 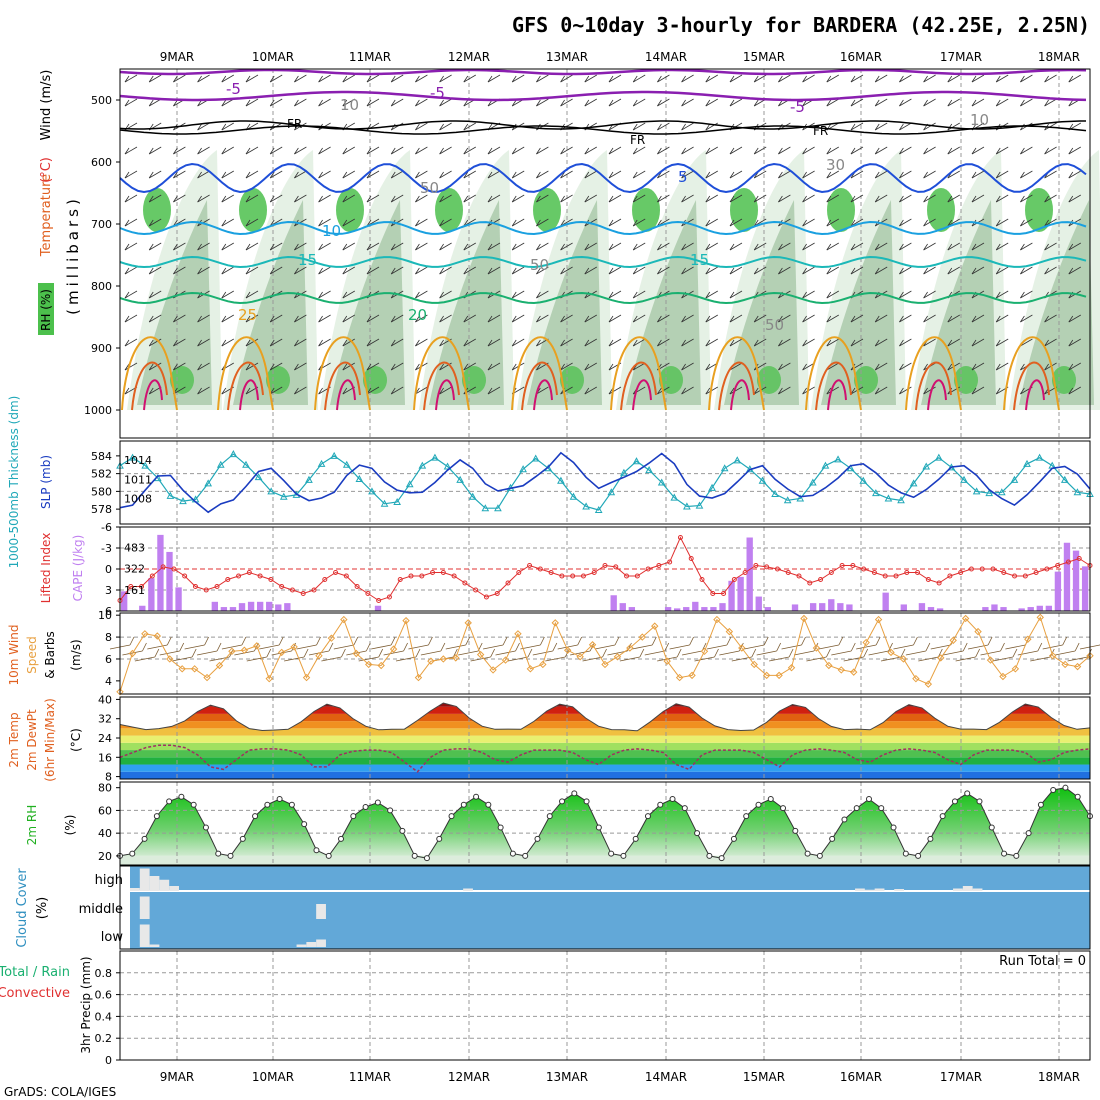 What do you see at coordinates (101, 286) in the screenshot?
I see `y-tick-label: 800` at bounding box center [101, 286].